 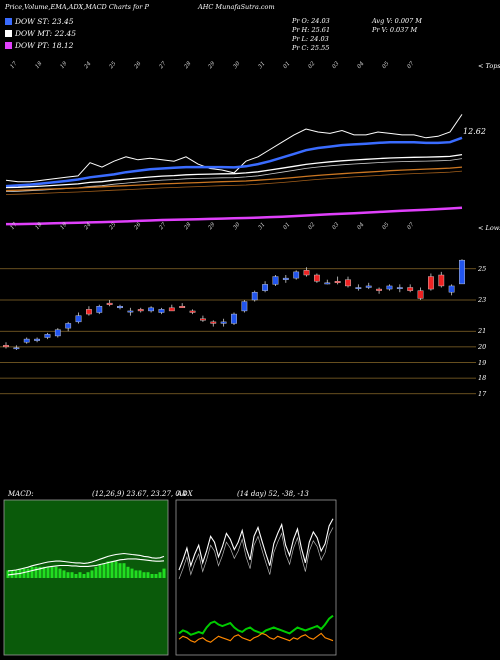 I want to click on ema-series-ema-long-orange, so click(x=234, y=179).